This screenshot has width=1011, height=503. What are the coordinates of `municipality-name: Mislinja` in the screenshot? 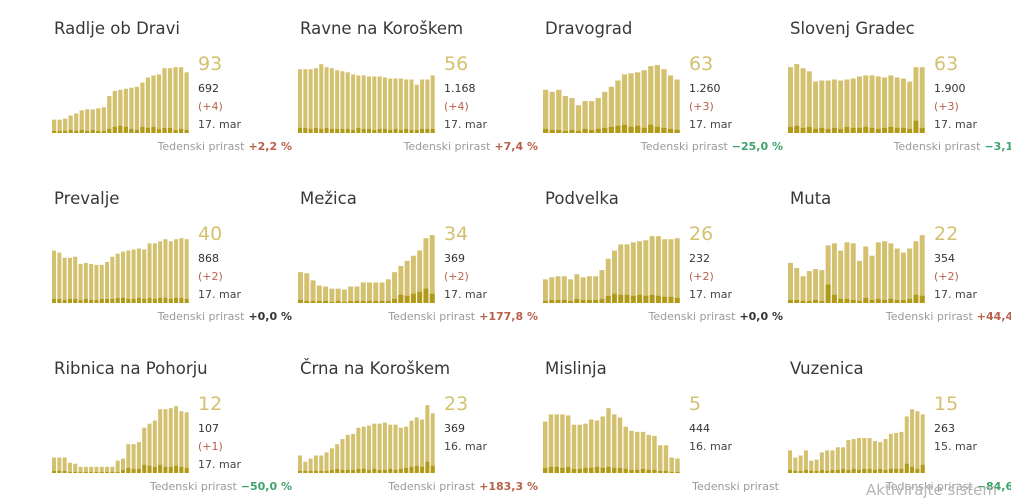 It's located at (576, 368).